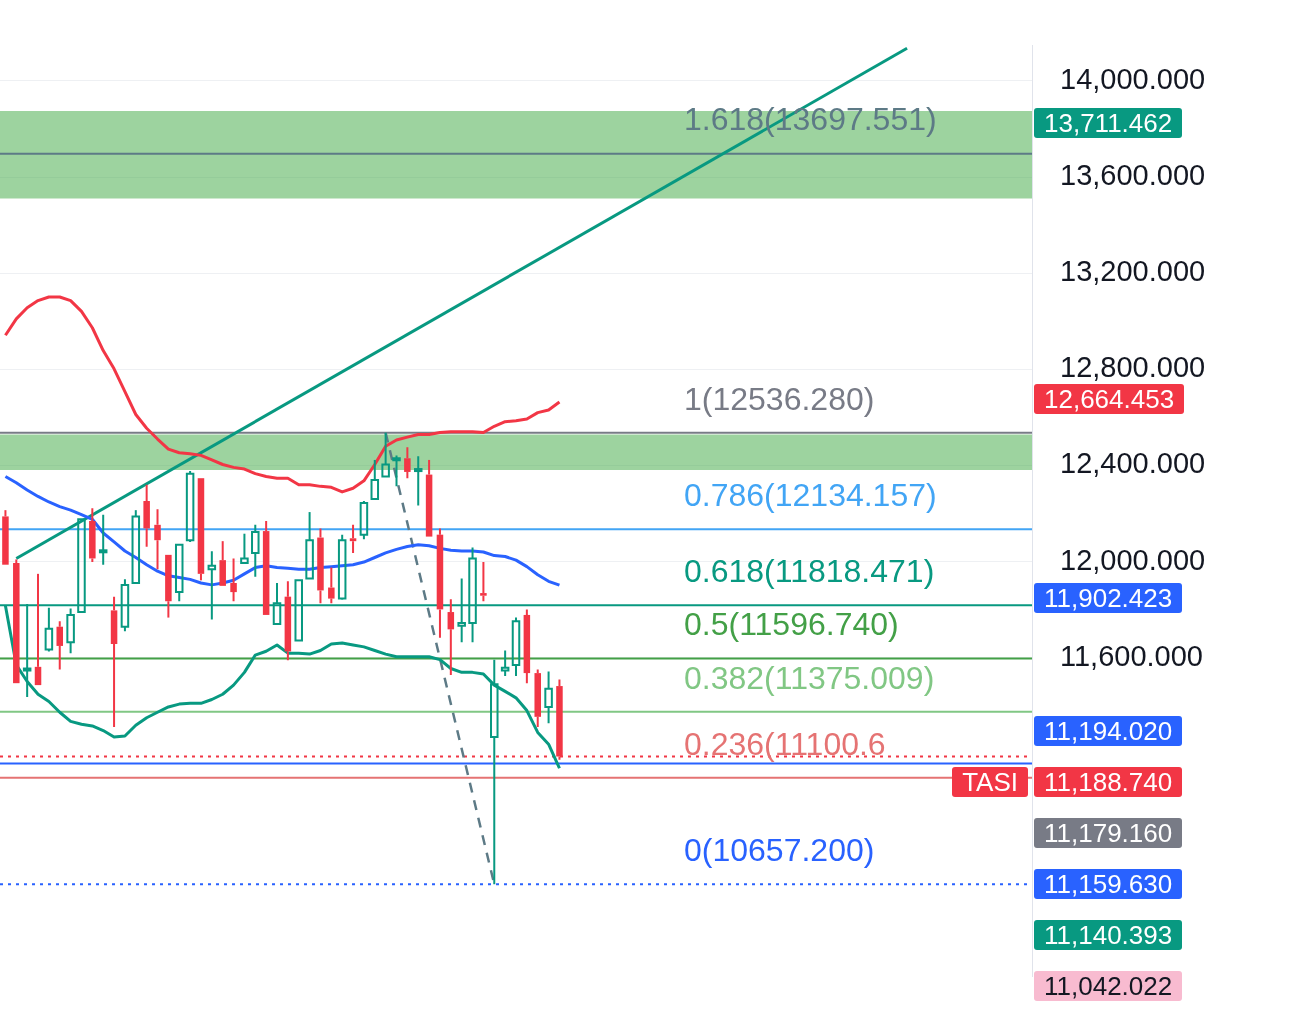  Describe the element at coordinates (1108, 598) in the screenshot. I see `text: 11,902.423` at that location.